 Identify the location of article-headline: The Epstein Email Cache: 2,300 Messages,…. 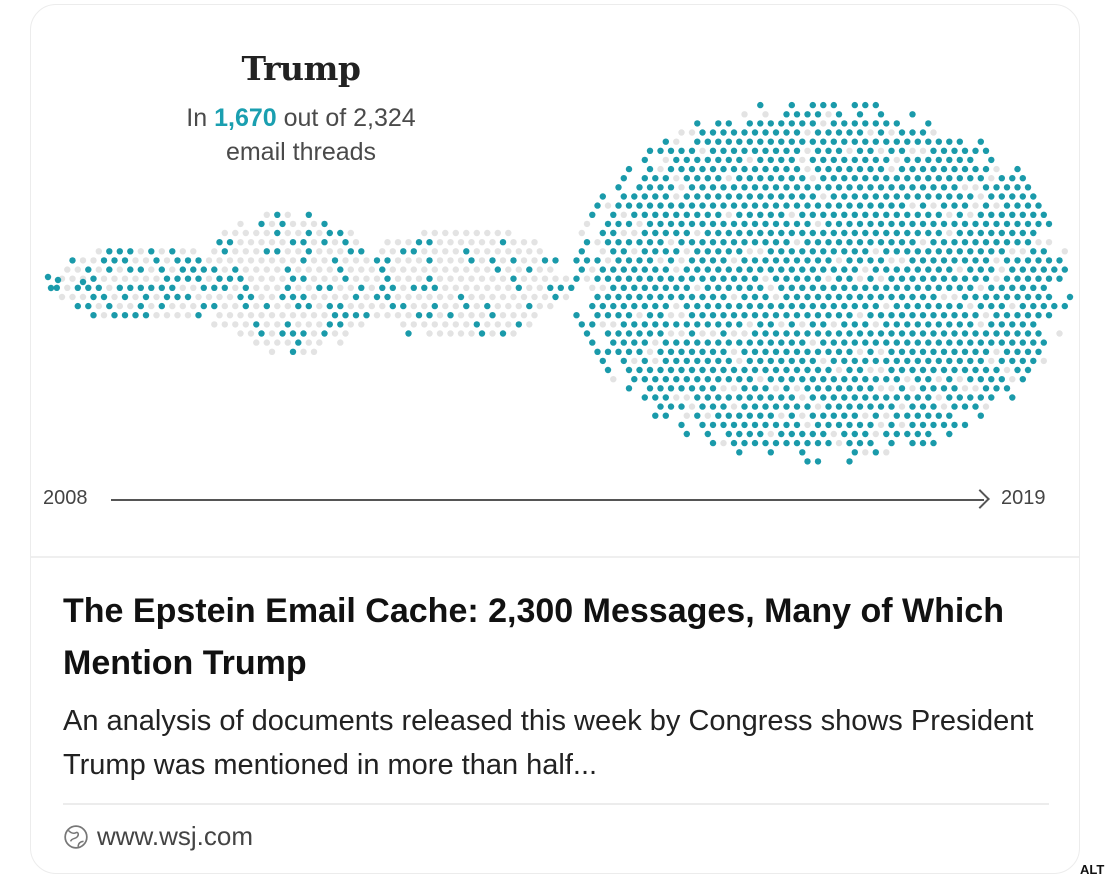
(533, 637).